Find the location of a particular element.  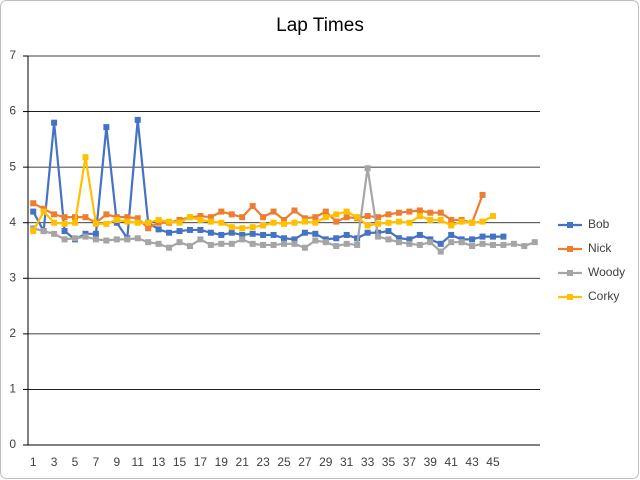

x-tick-label: 9 is located at coordinates (116, 462).